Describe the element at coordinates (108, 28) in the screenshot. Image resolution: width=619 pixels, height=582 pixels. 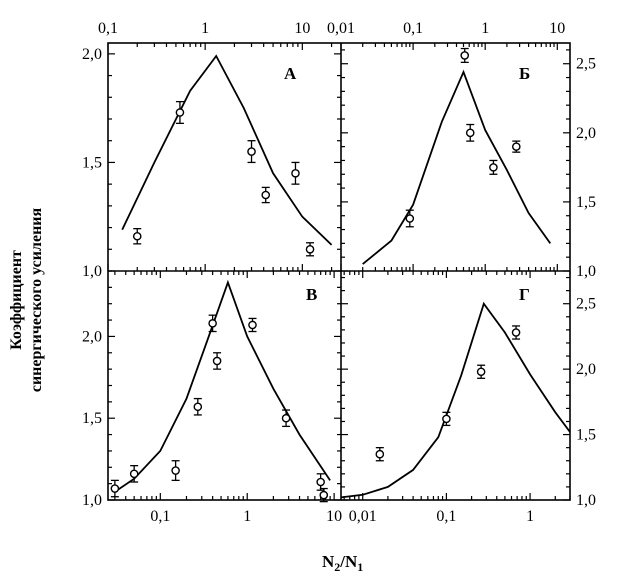
I see `panel-1-x-tick-label: 0,1` at that location.